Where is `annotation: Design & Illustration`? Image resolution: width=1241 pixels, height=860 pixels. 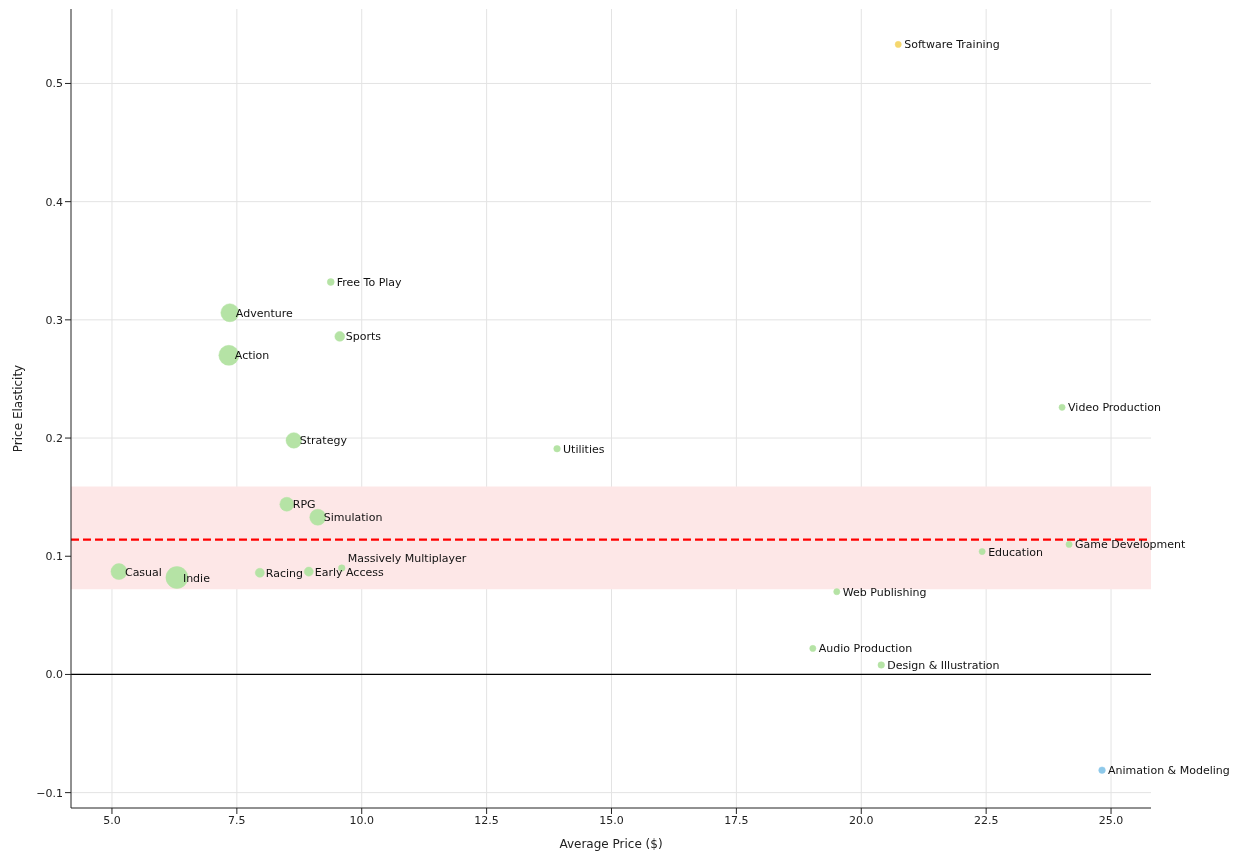 annotation: Design & Illustration is located at coordinates (943, 665).